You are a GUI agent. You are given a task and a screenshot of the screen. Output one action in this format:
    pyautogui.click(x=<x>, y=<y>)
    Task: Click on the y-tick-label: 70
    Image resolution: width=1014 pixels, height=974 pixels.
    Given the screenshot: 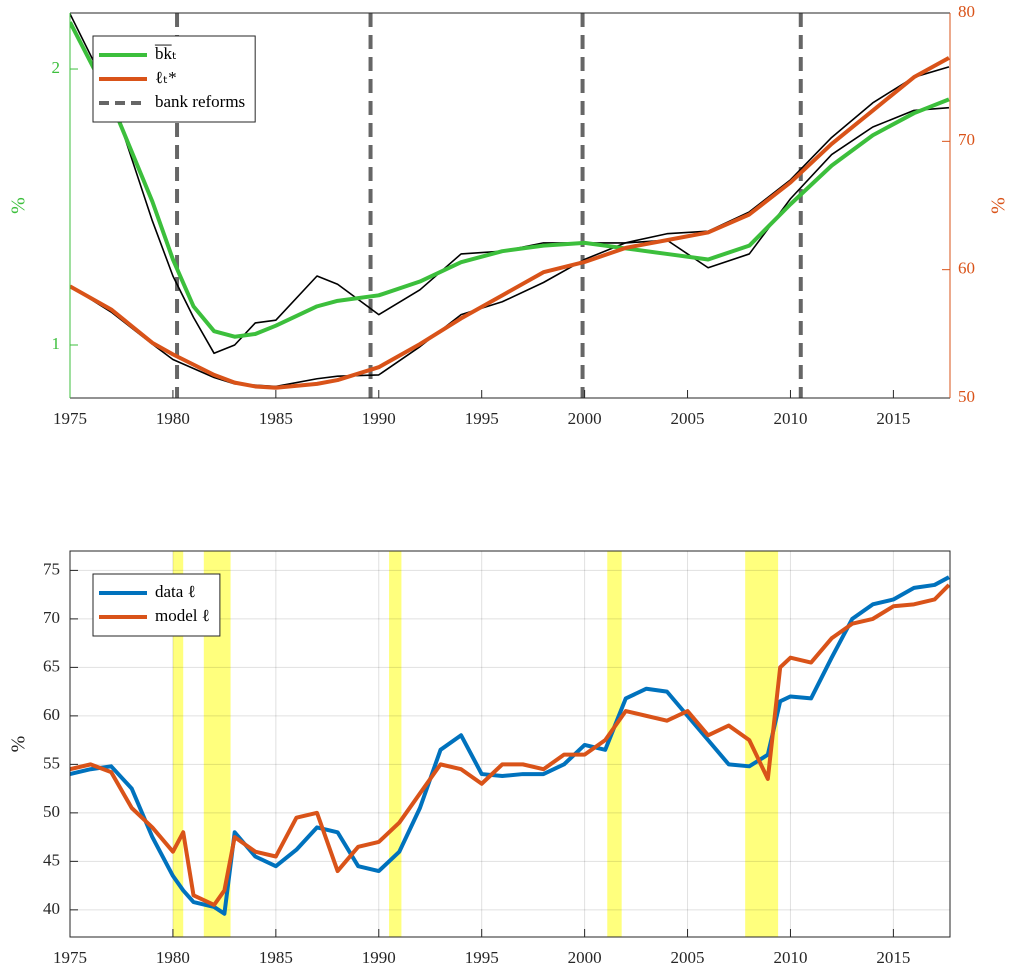 What is the action you would take?
    pyautogui.click(x=51, y=617)
    